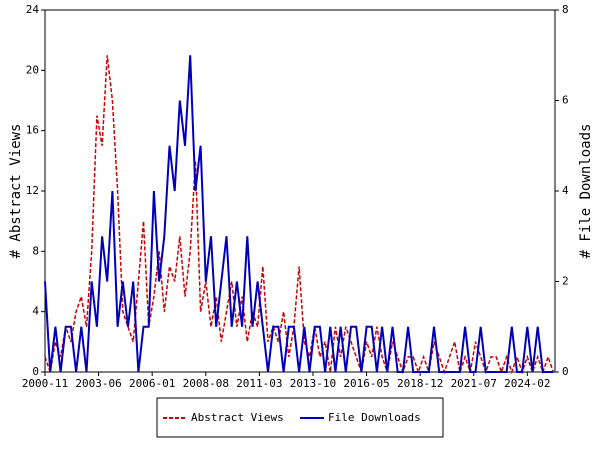 This screenshot has height=450, width=600. Describe the element at coordinates (32, 190) in the screenshot. I see `y-tick-label: 12` at that location.